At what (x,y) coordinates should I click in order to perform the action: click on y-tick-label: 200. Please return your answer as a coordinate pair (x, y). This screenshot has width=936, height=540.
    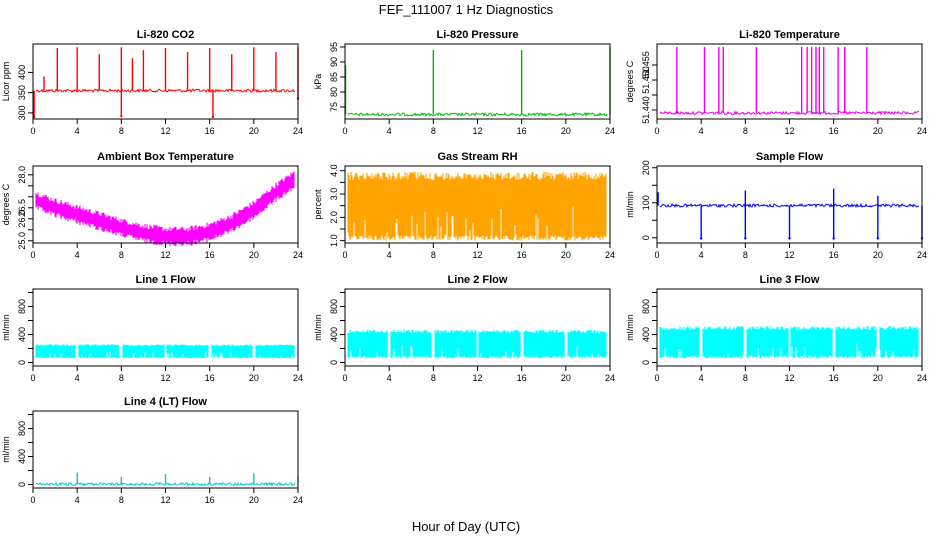
    Looking at the image, I should click on (646, 167).